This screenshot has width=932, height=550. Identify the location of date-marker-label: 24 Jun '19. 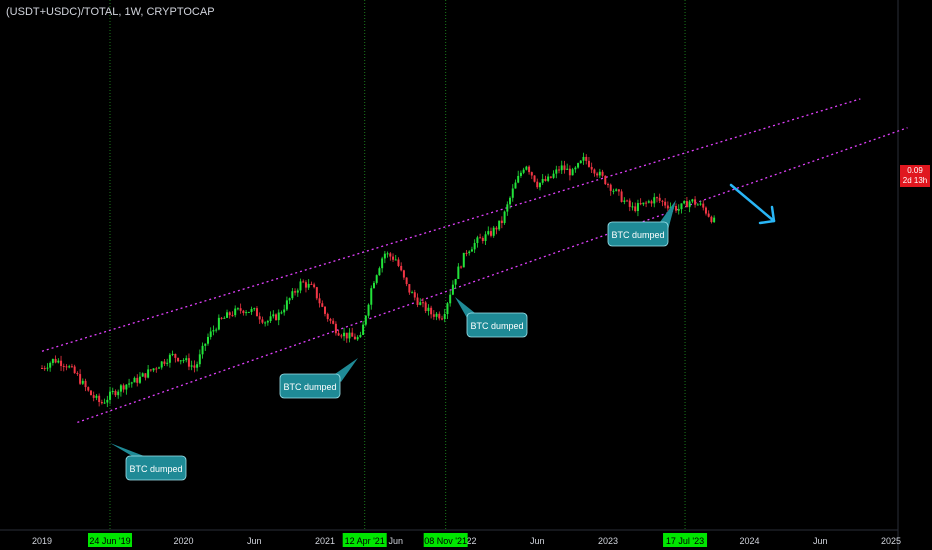
(109, 541).